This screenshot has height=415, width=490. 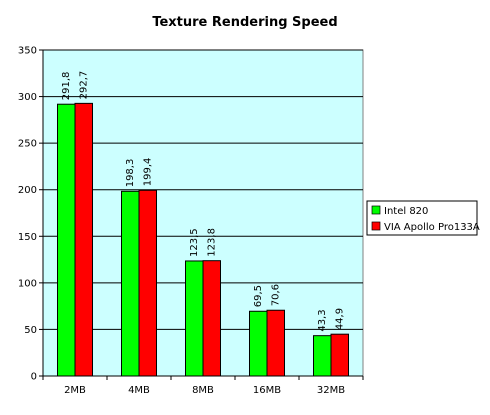 I want to click on data-label: 44,9, so click(x=340, y=319).